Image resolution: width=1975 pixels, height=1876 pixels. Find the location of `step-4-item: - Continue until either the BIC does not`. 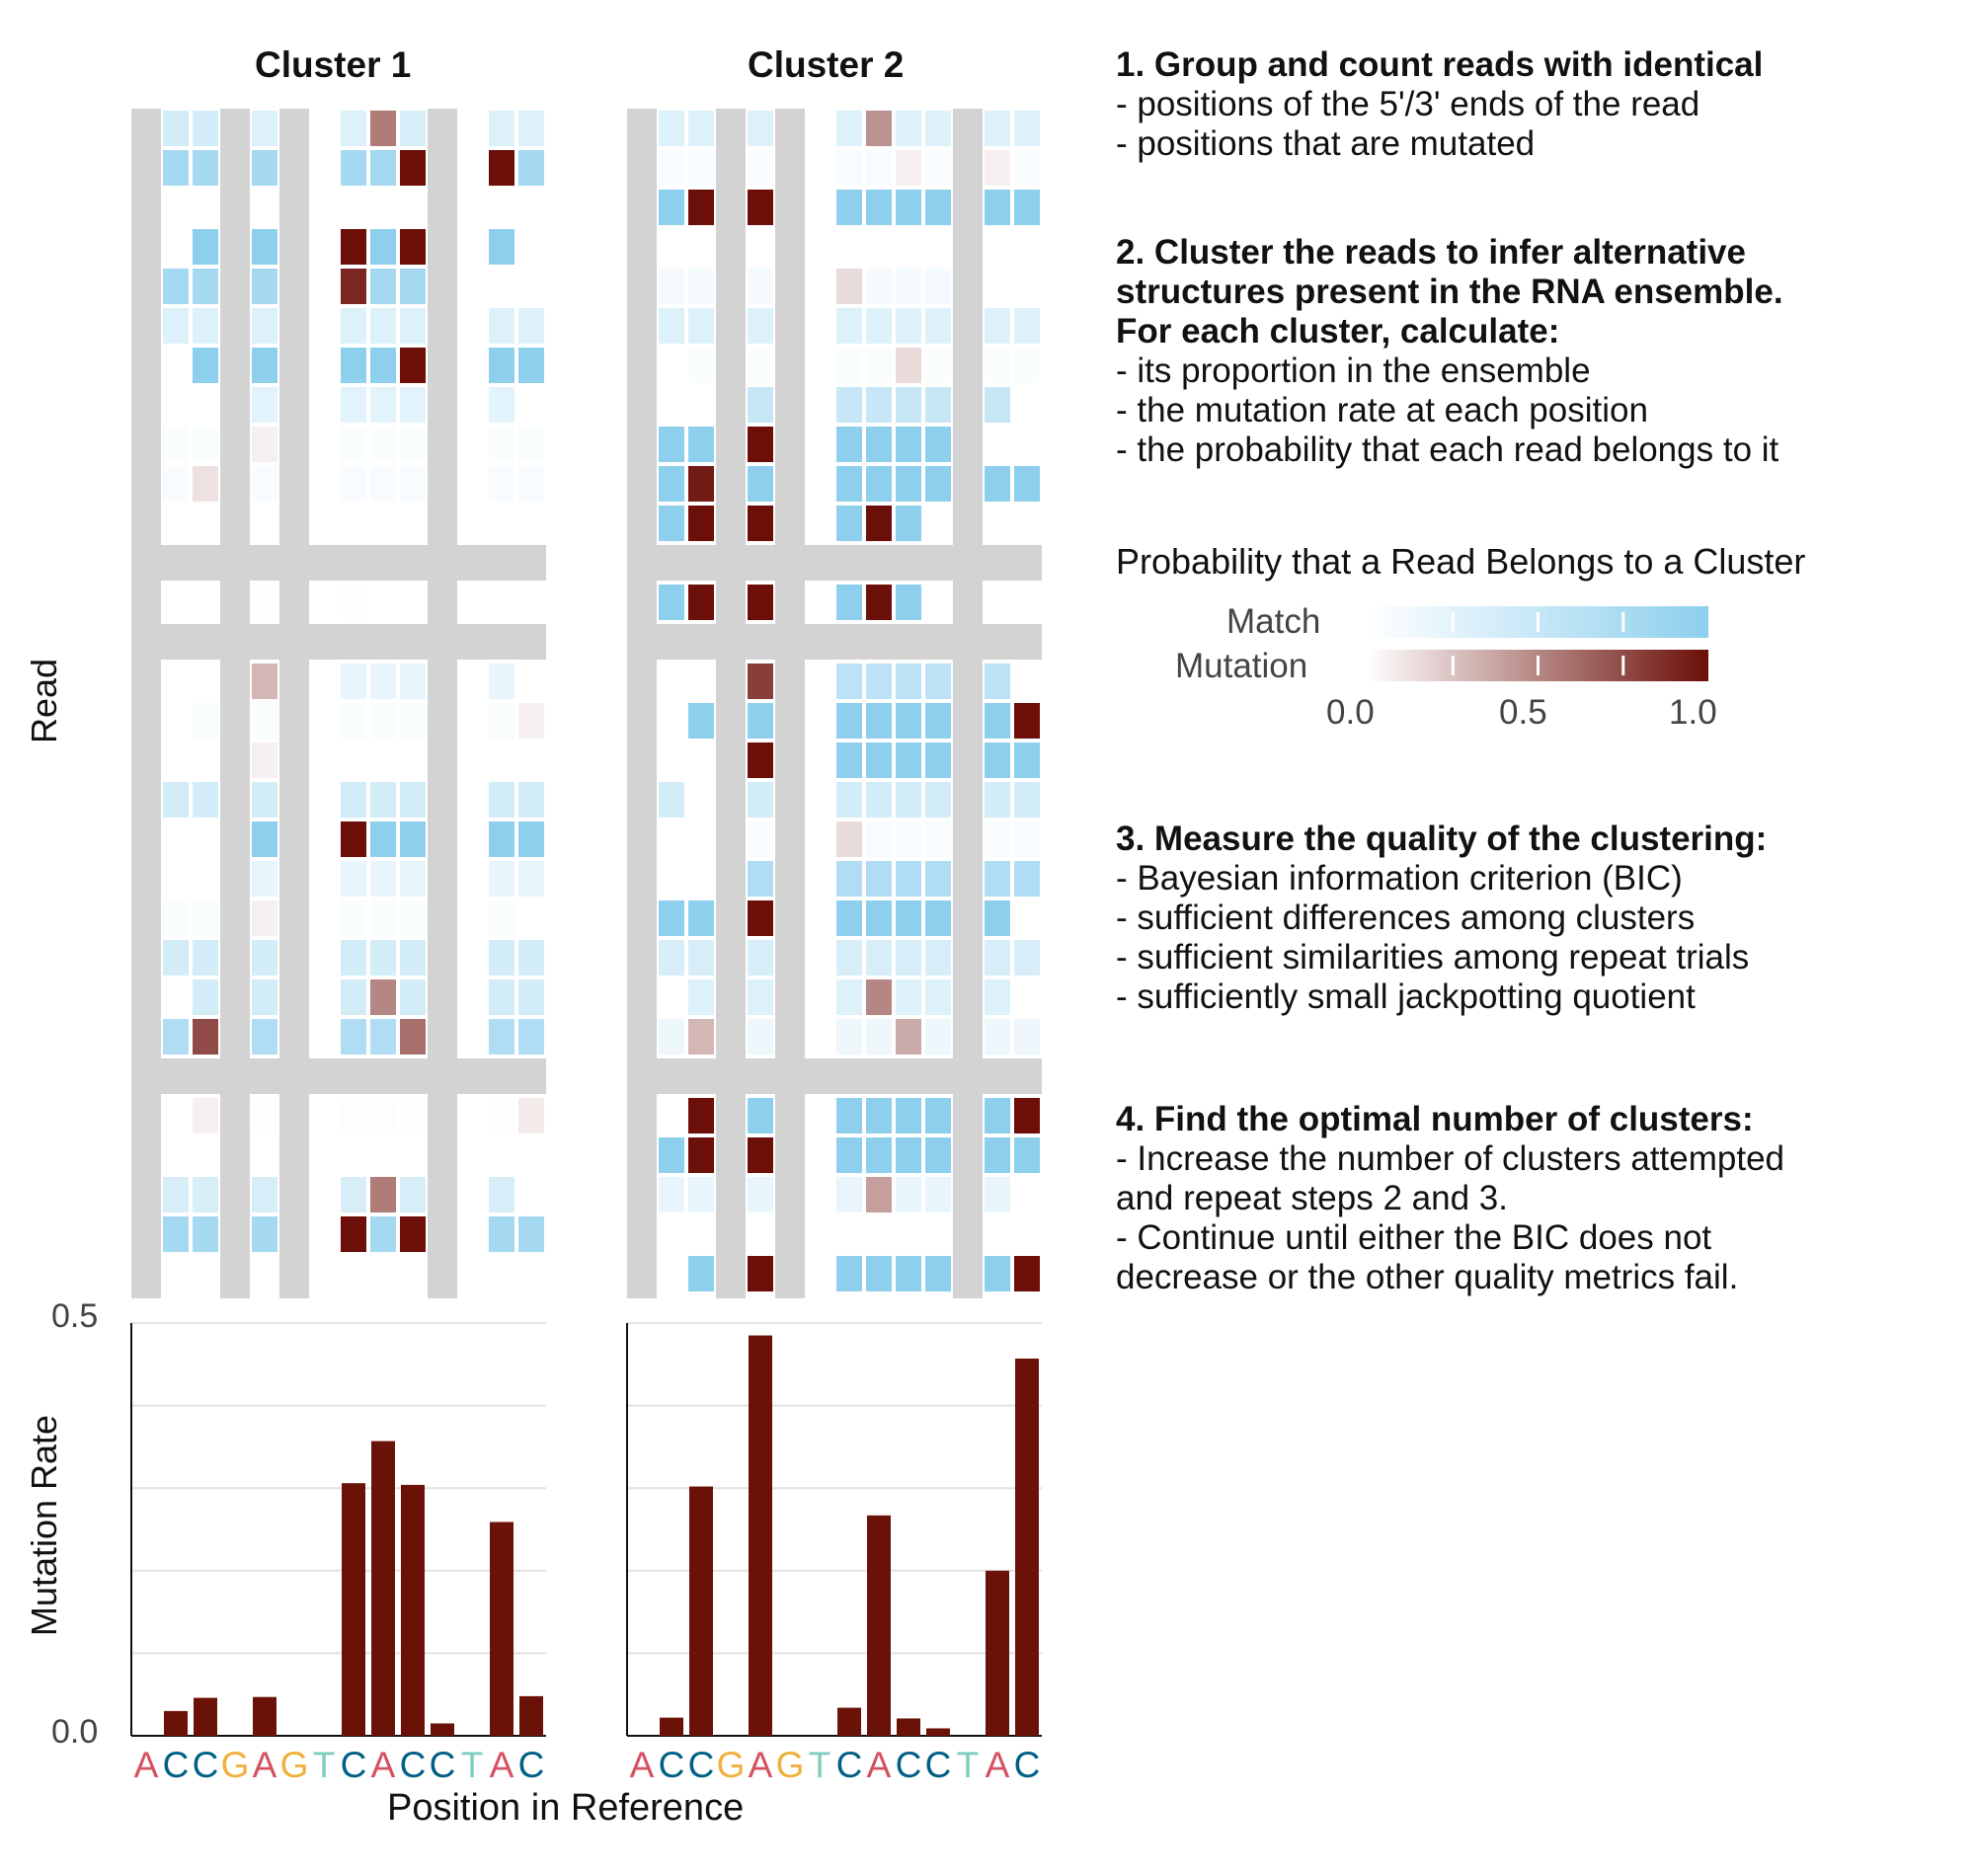

step-4-item: - Continue until either the BIC does not is located at coordinates (1414, 1238).